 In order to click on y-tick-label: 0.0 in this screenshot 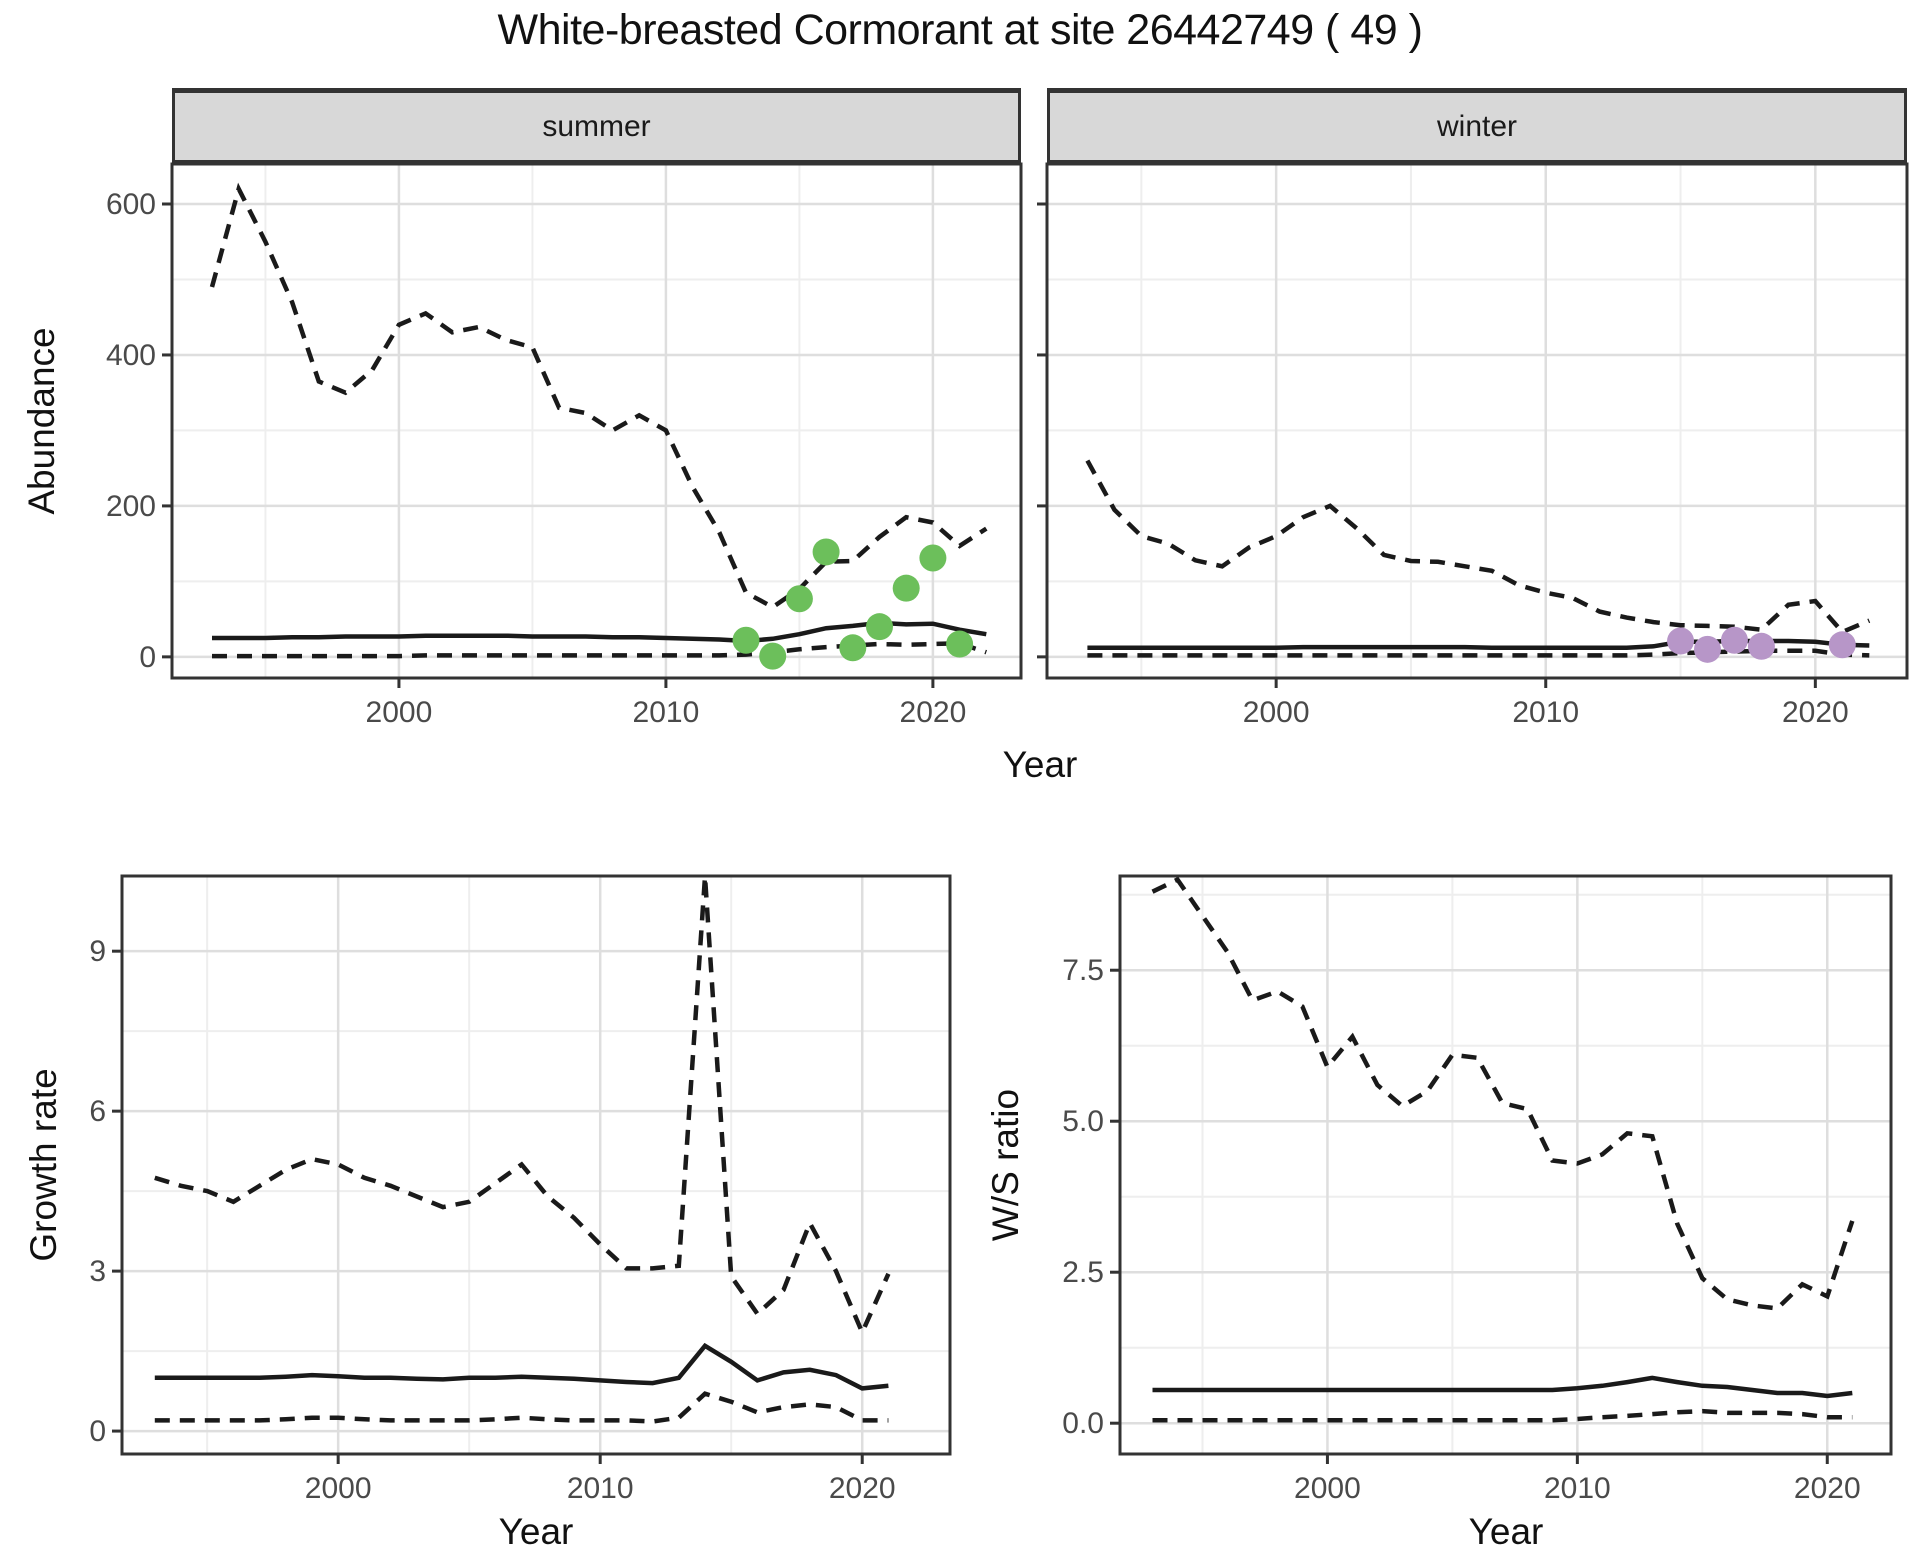, I will do `click(1083, 1423)`.